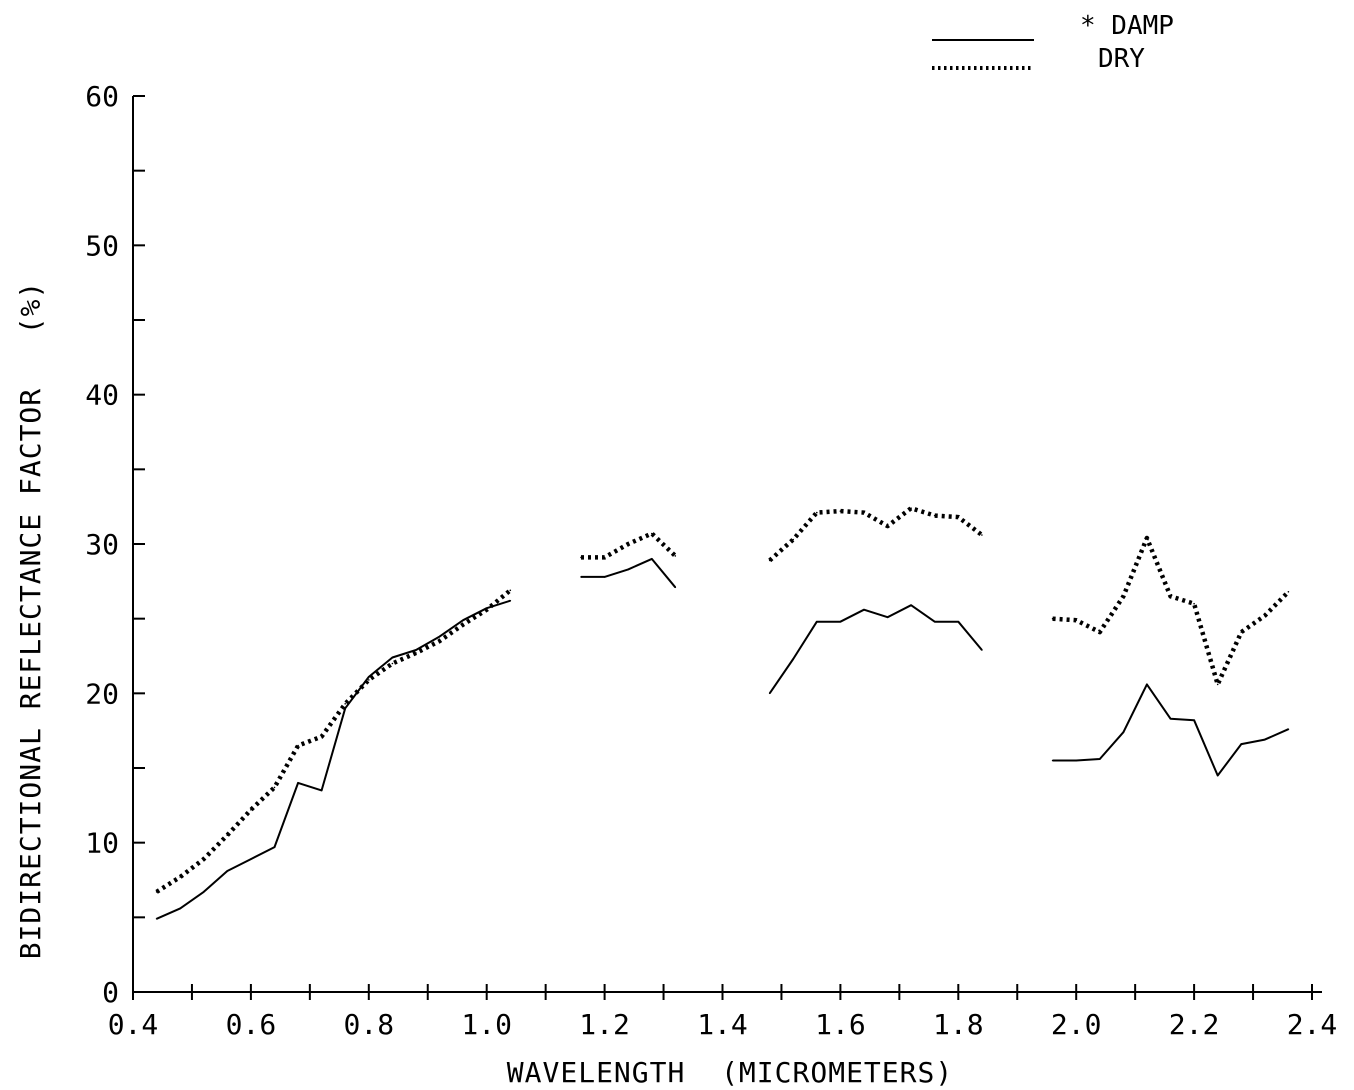  What do you see at coordinates (722, 1024) in the screenshot?
I see `x-tick-label: 1.4` at bounding box center [722, 1024].